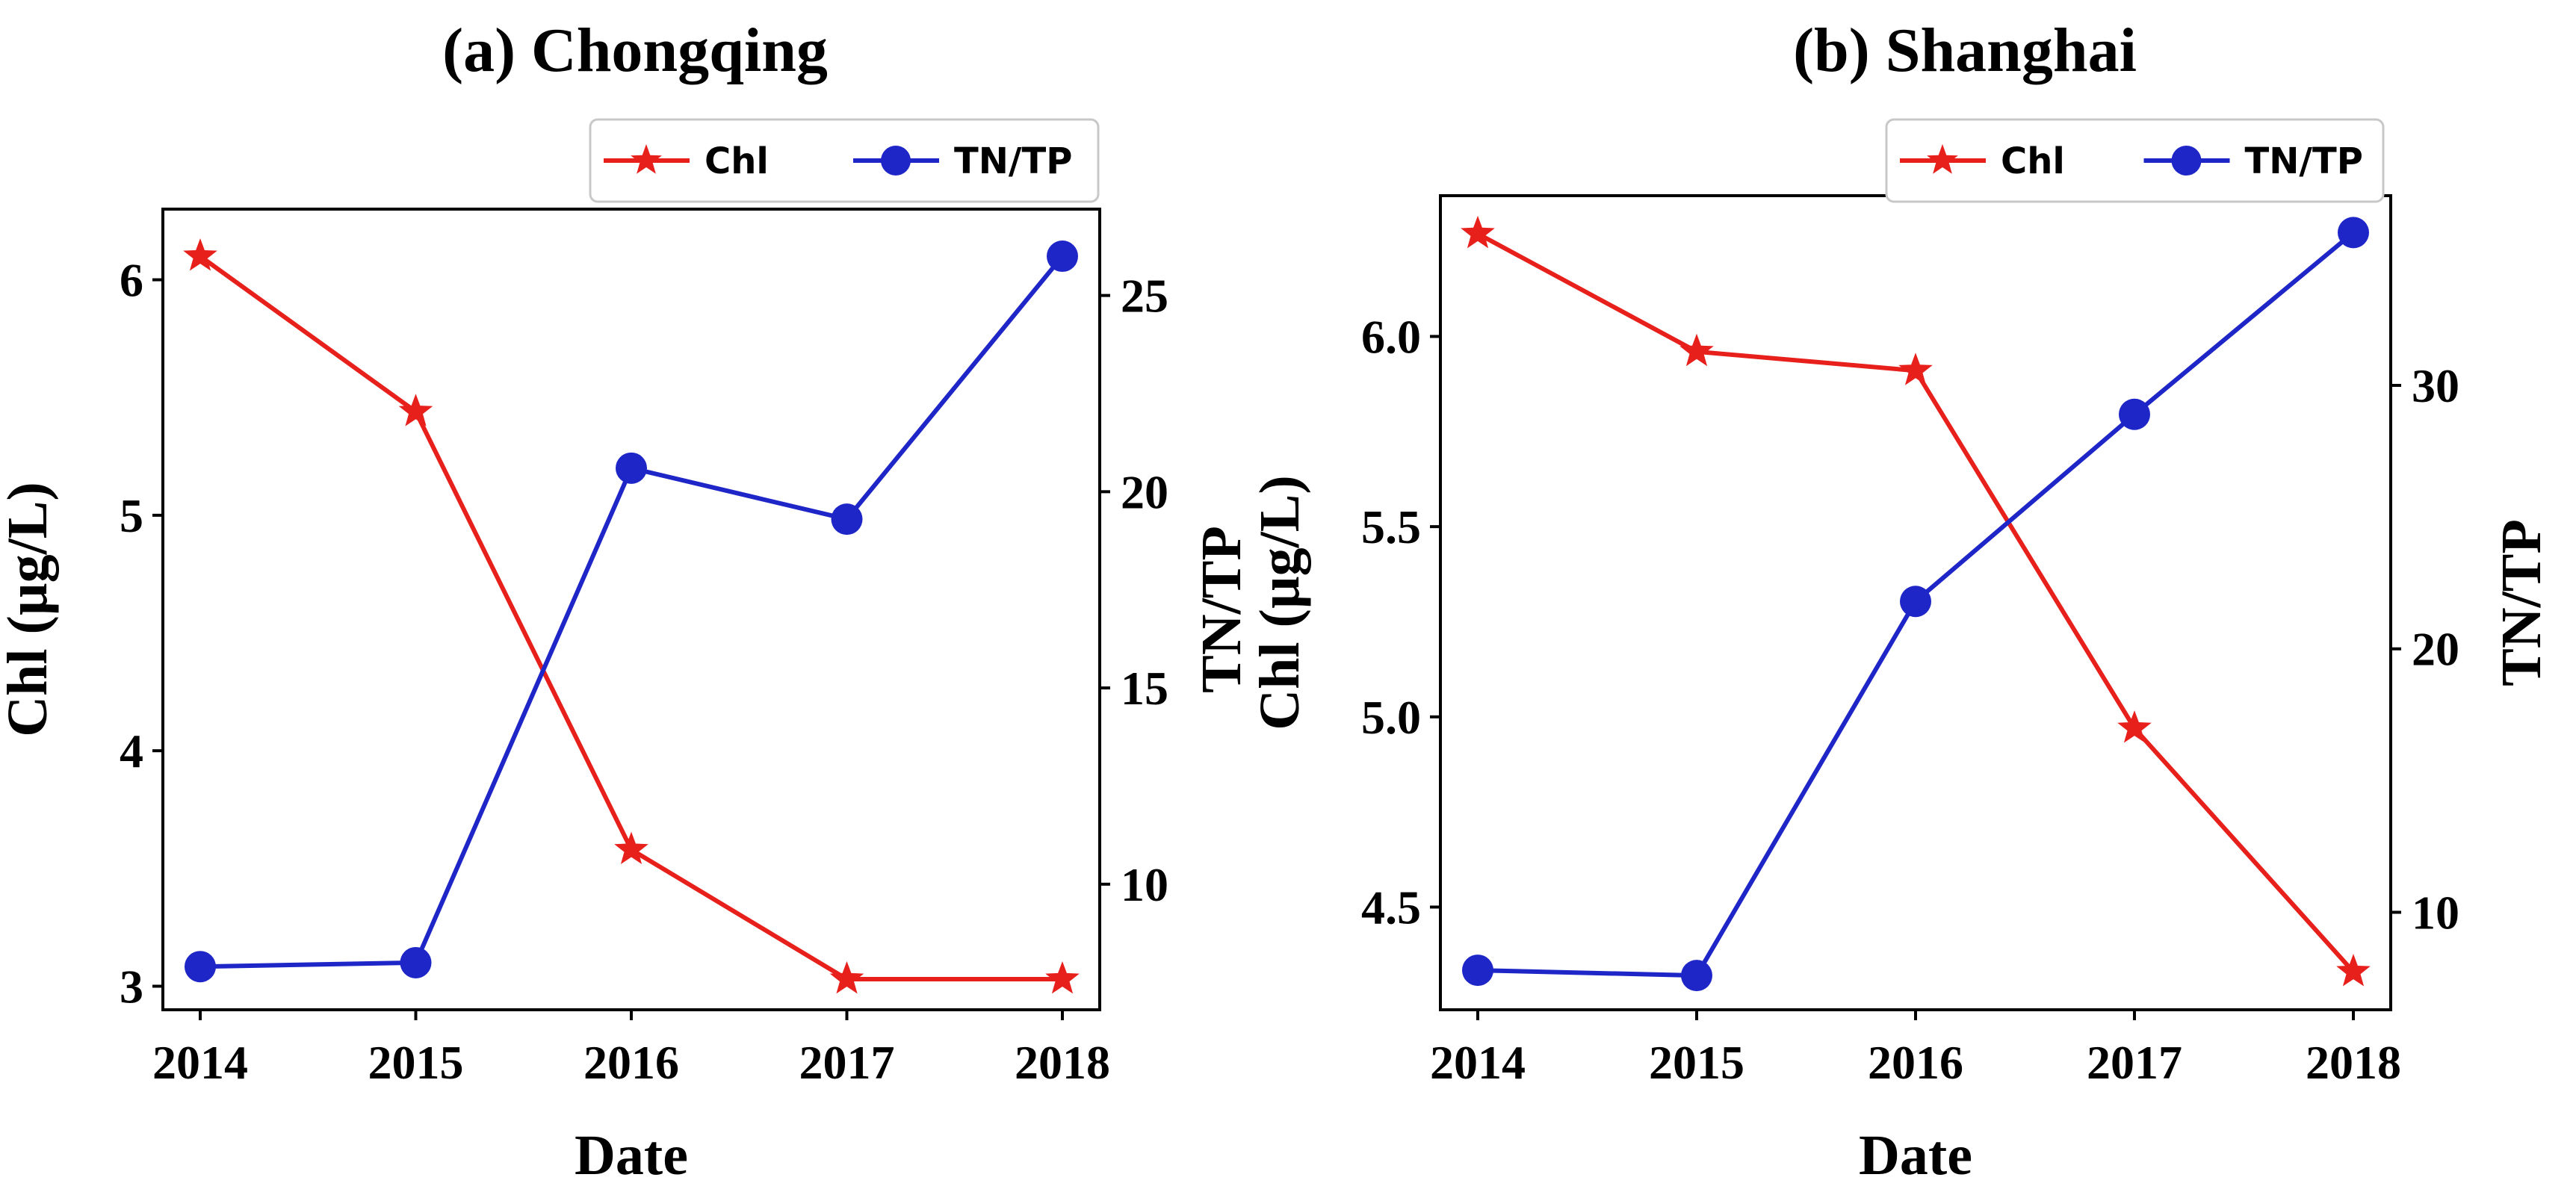 The height and width of the screenshot is (1195, 2576). What do you see at coordinates (131, 515) in the screenshot?
I see `y-tick-label: 5` at bounding box center [131, 515].